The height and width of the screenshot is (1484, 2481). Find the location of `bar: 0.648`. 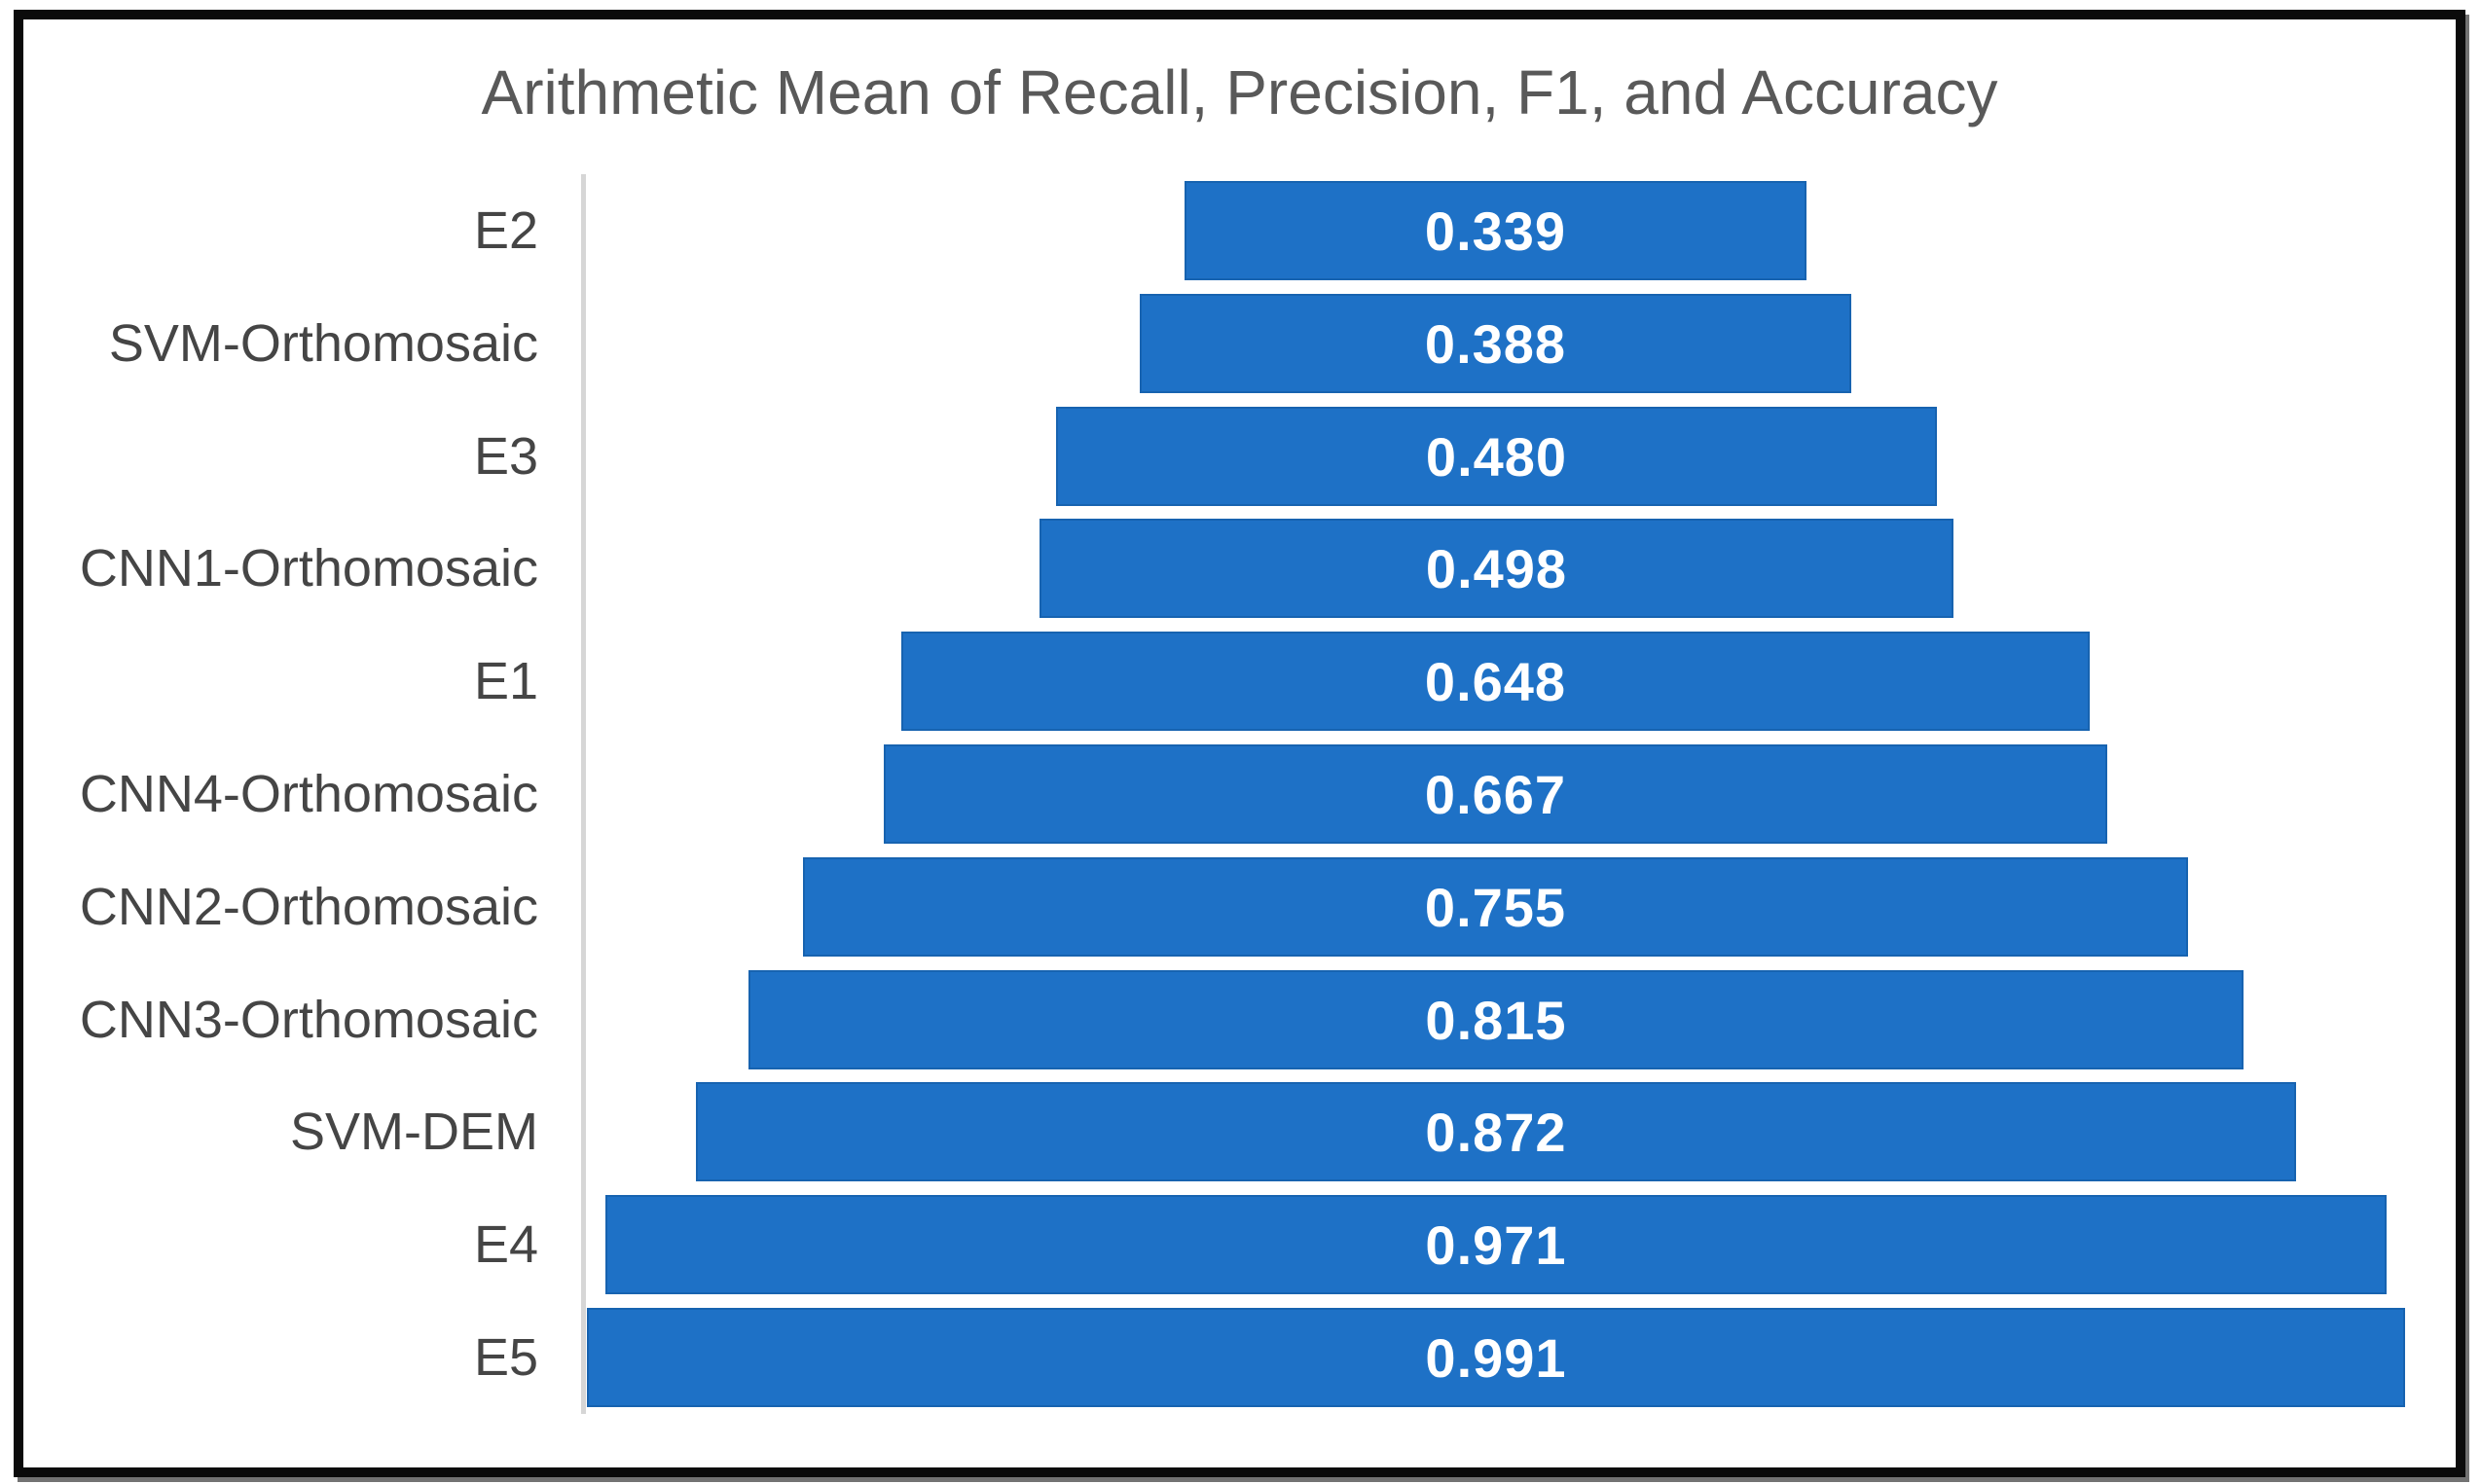

bar: 0.648 is located at coordinates (1495, 681).